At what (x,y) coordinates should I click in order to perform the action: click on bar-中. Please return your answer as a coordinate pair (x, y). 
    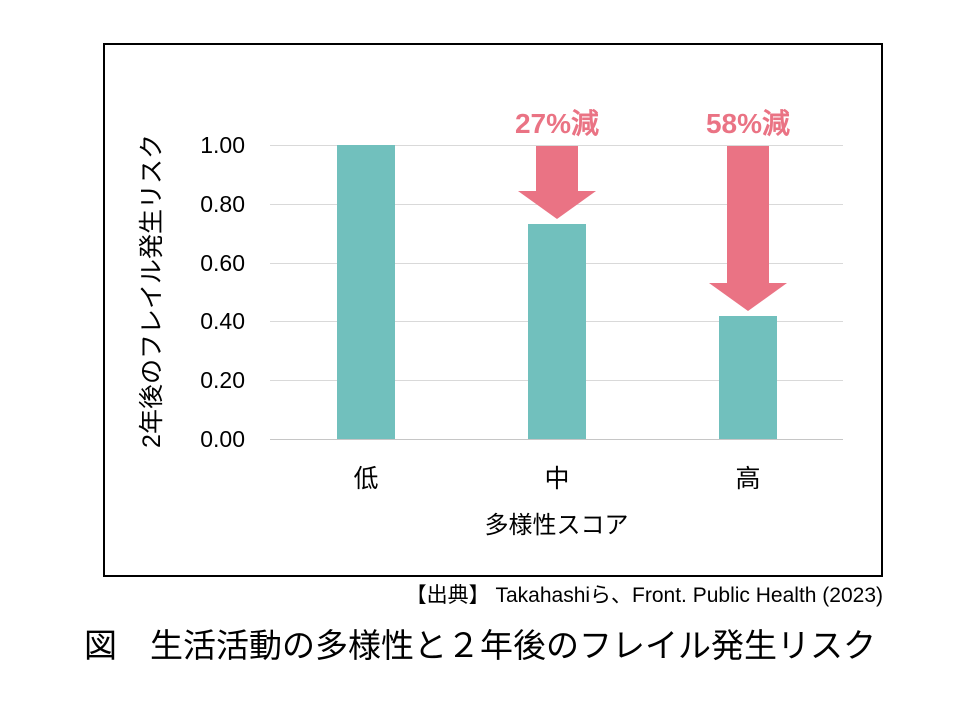
    Looking at the image, I should click on (557, 331).